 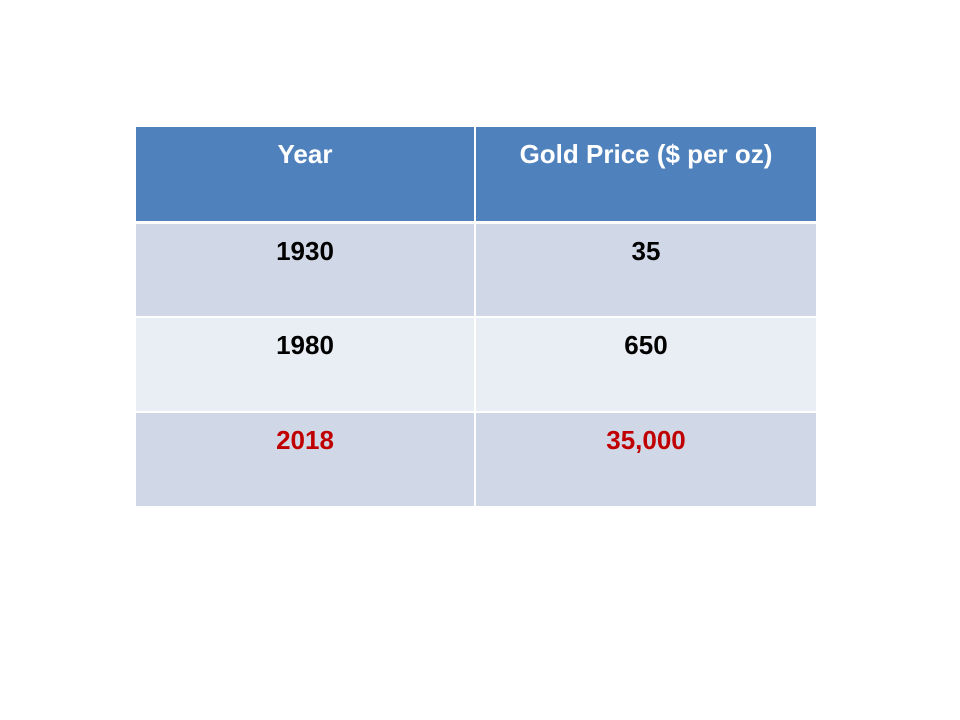 What do you see at coordinates (306, 365) in the screenshot?
I see `cell-year: 1980` at bounding box center [306, 365].